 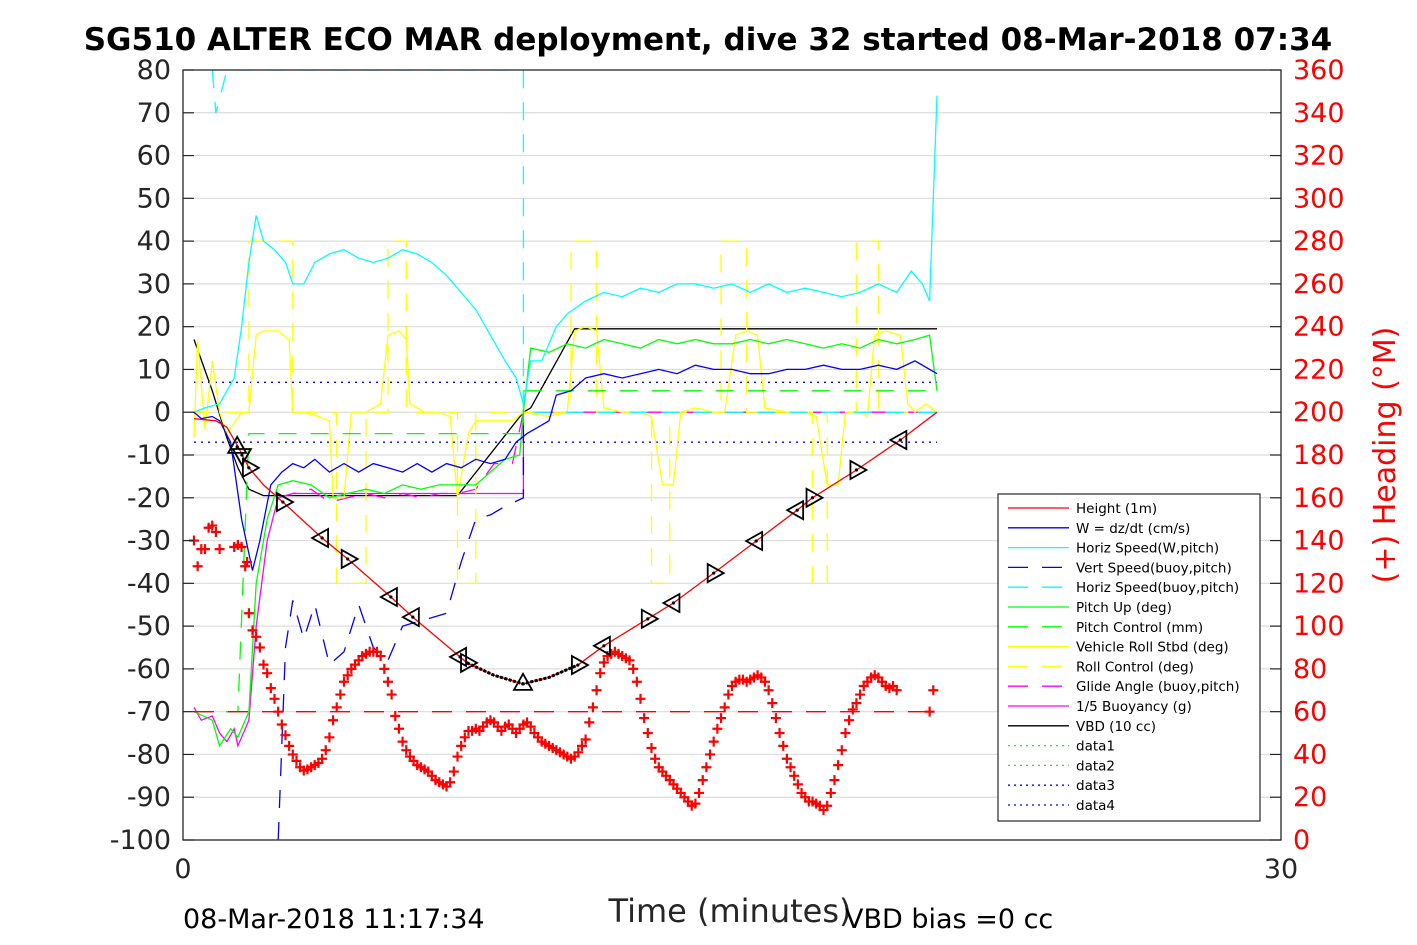 What do you see at coordinates (1152, 648) in the screenshot?
I see `legend-entry: Vehicle Roll Stbd (deg)` at bounding box center [1152, 648].